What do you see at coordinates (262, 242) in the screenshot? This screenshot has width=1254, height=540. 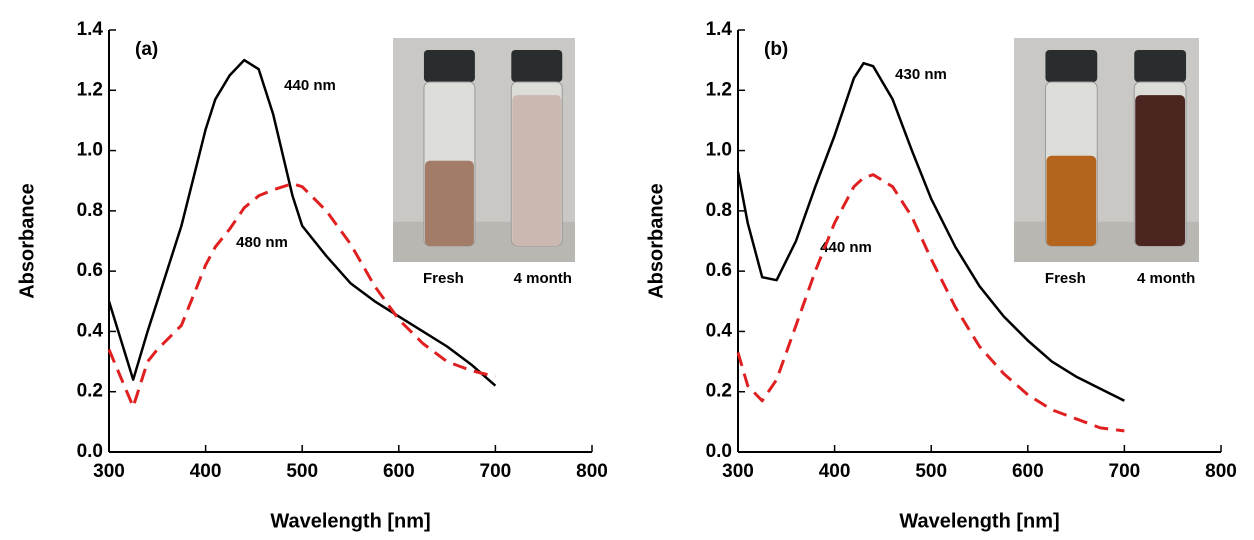 I see `annotation: 480 nm` at bounding box center [262, 242].